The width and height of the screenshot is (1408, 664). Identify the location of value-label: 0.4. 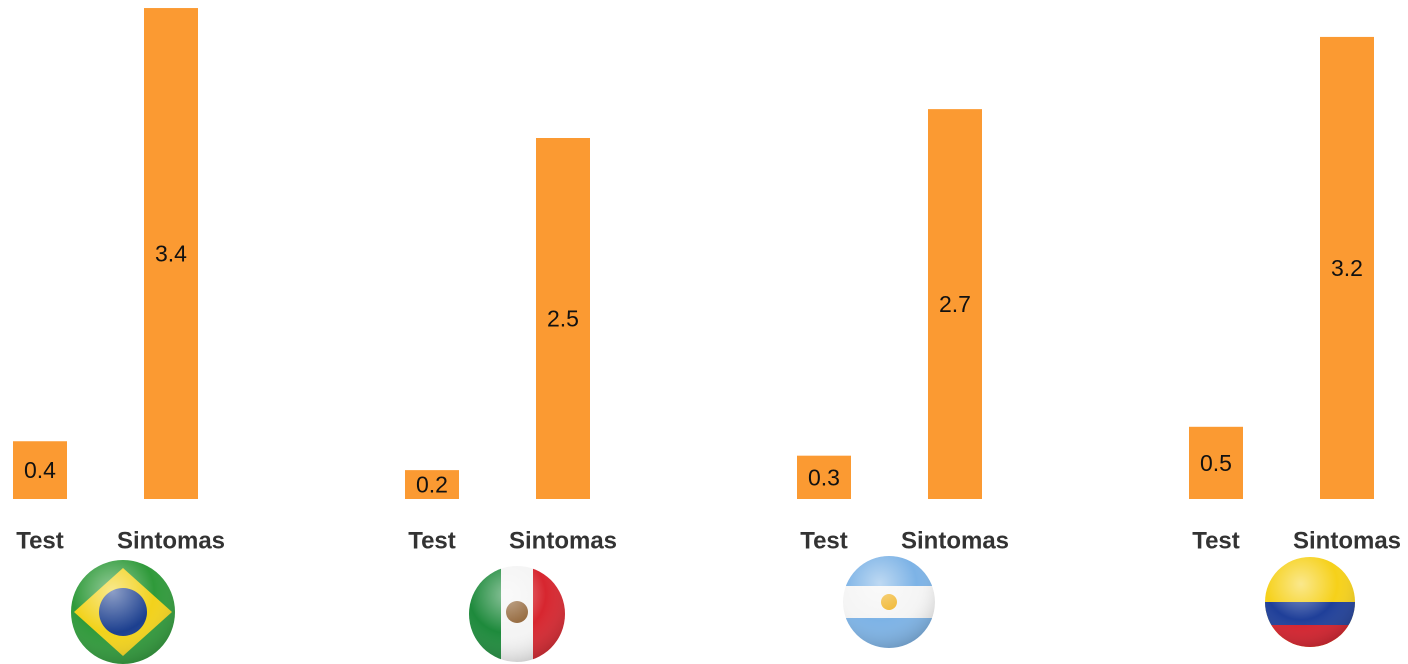
(40, 470).